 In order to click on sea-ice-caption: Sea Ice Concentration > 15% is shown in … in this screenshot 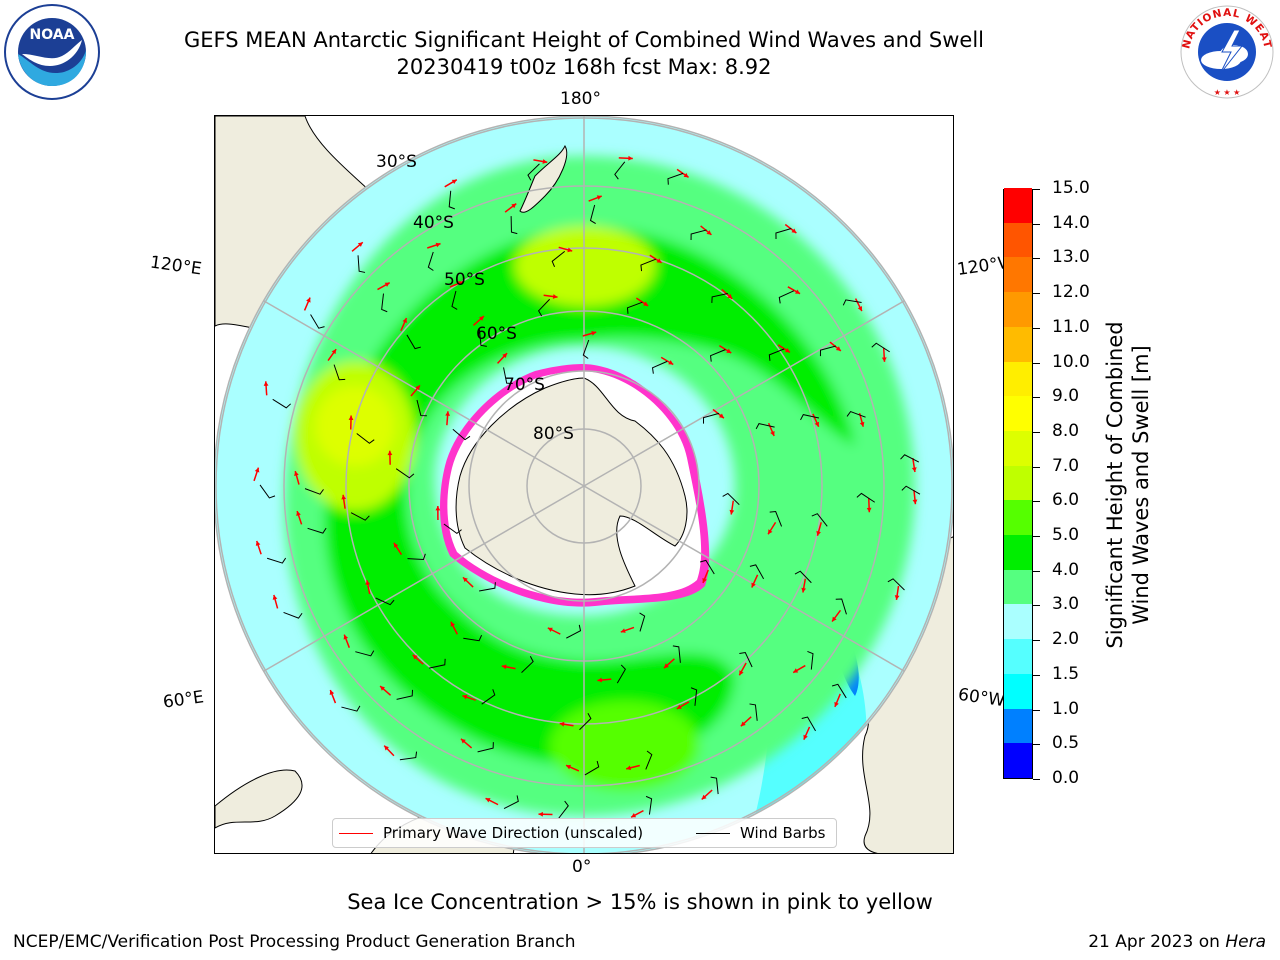, I will do `click(640, 902)`.